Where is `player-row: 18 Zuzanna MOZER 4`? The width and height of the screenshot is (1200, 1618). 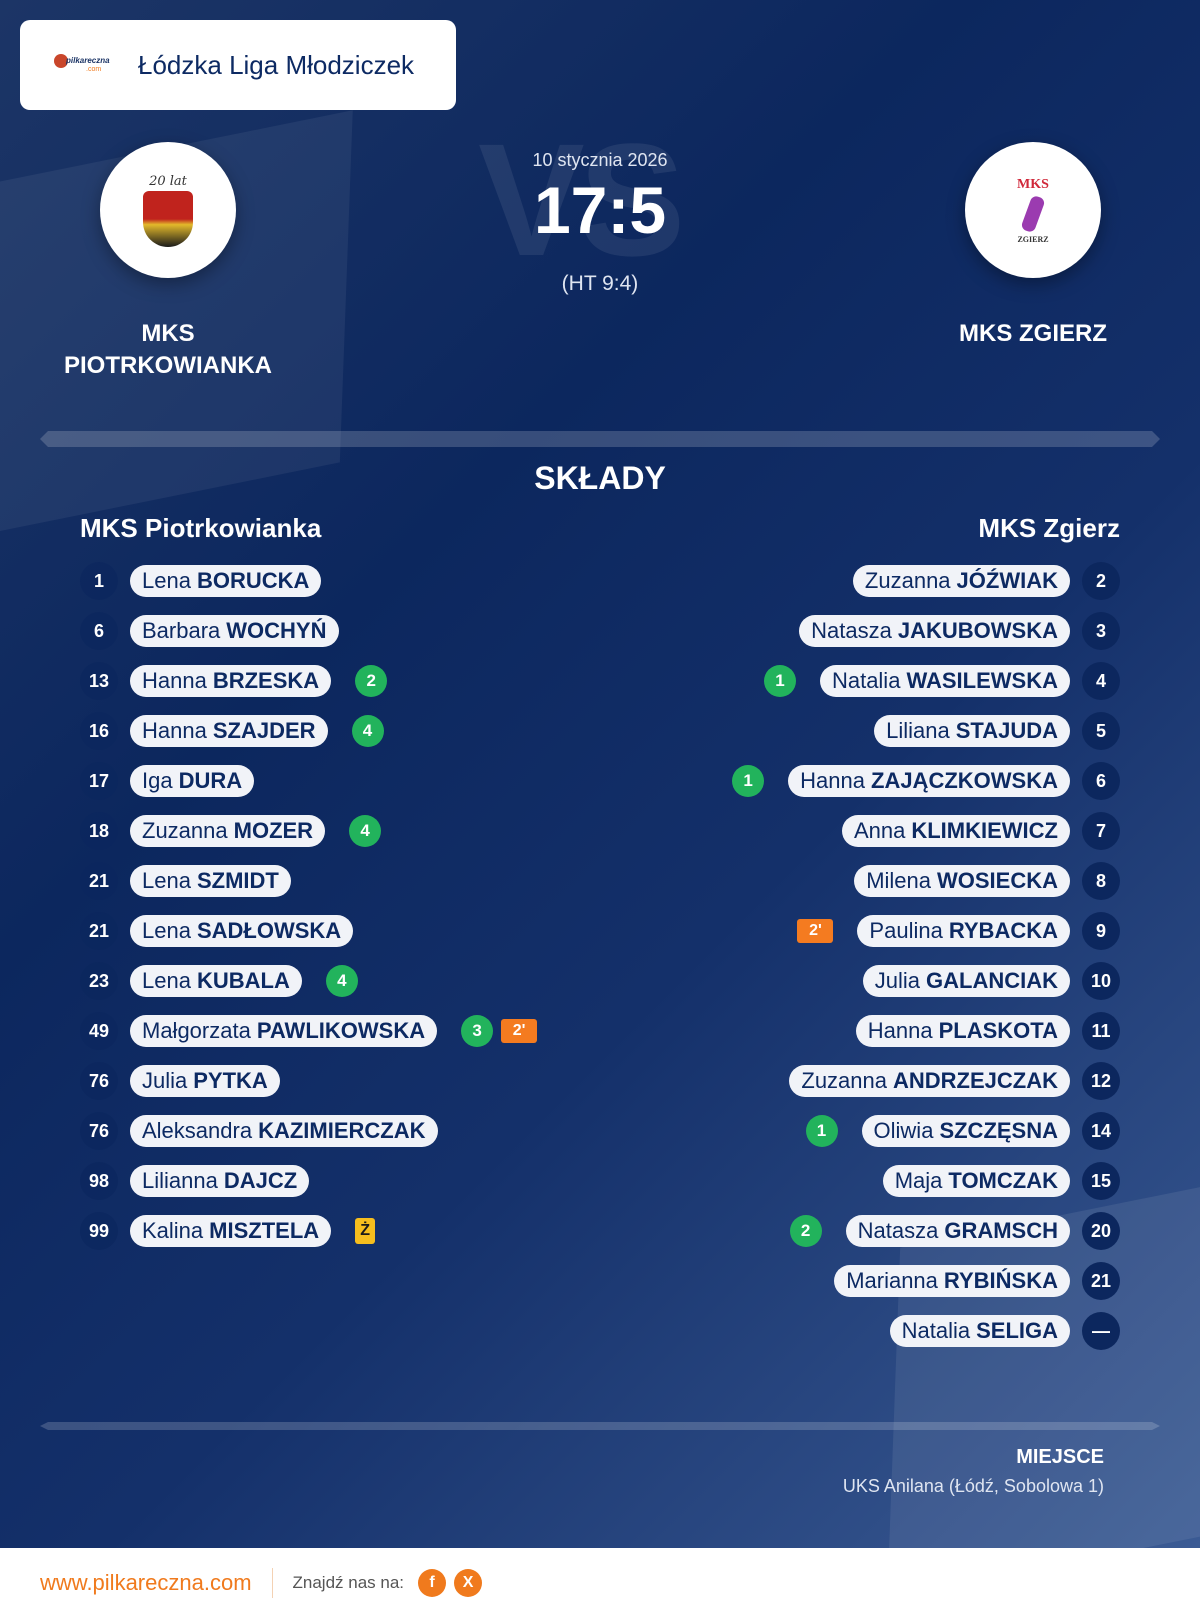 player-row: 18 Zuzanna MOZER 4 is located at coordinates (308, 831).